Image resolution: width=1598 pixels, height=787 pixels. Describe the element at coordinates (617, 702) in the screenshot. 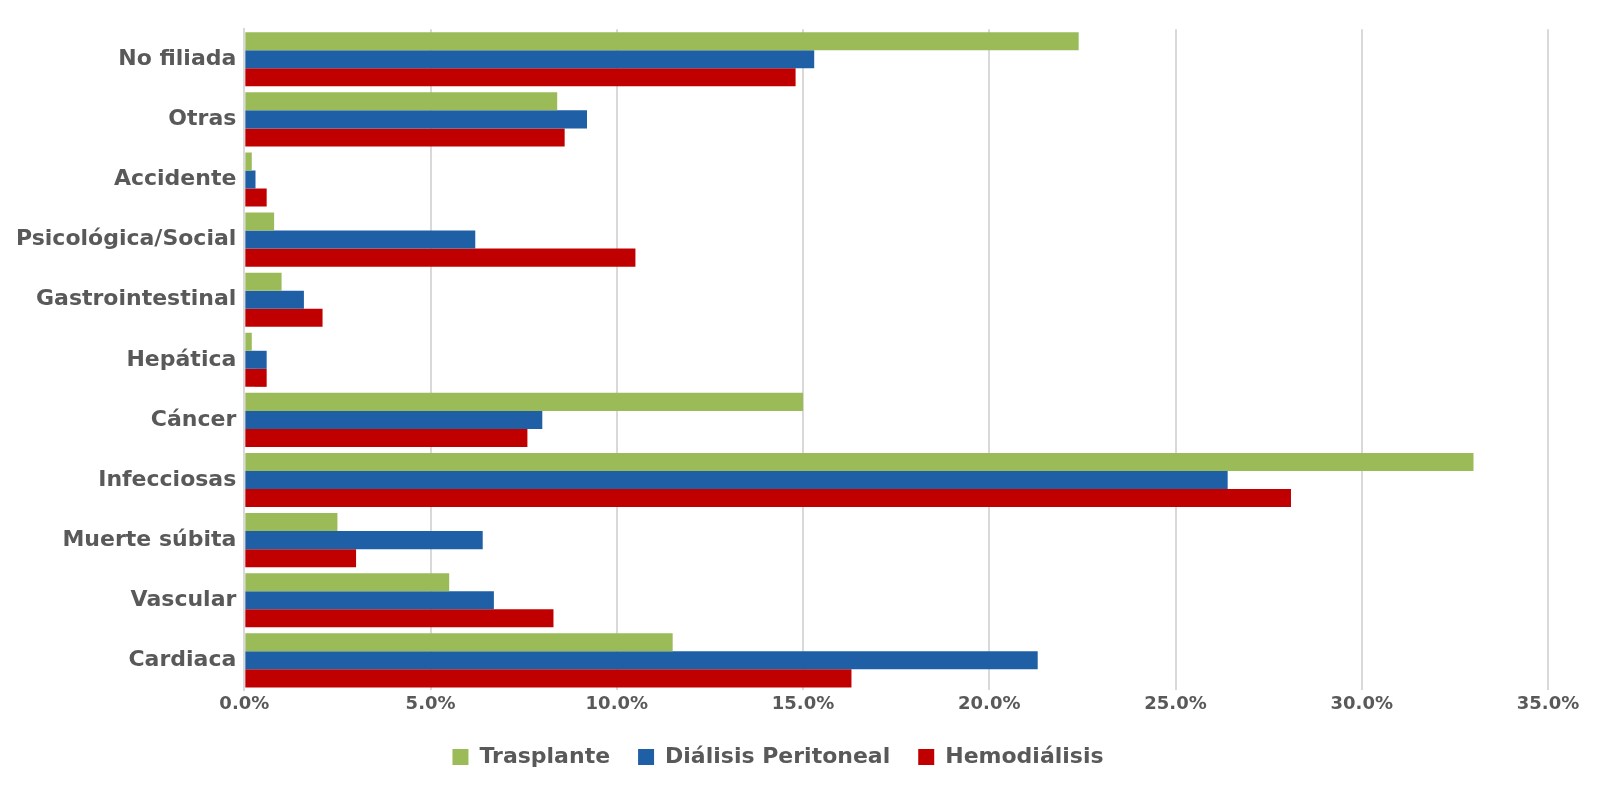

I see `x-tick-label: 10.0%` at that location.